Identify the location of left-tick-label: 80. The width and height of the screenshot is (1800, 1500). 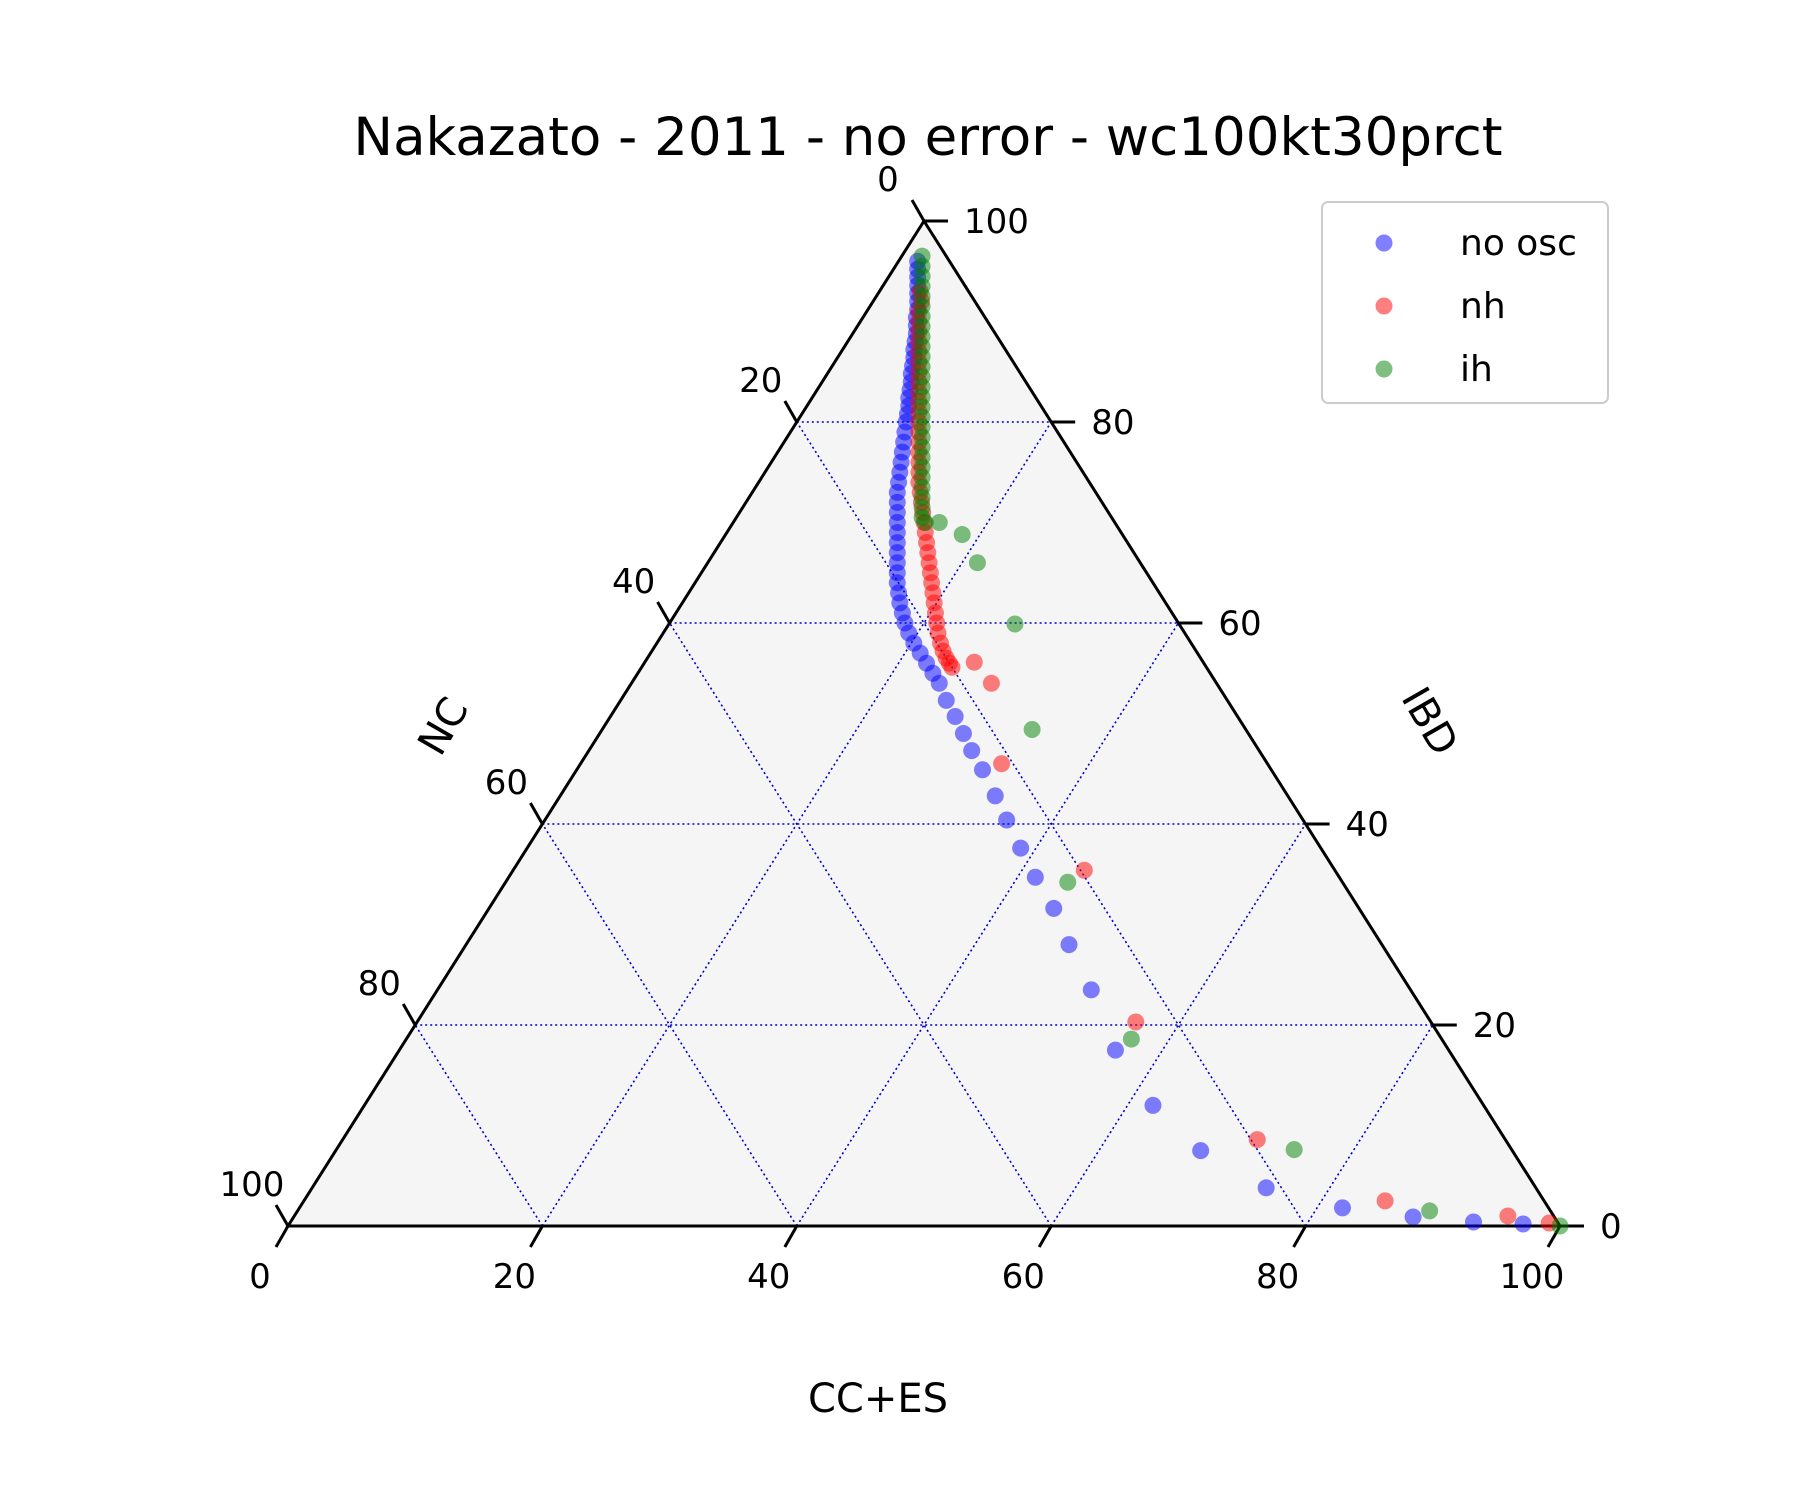
(379, 984).